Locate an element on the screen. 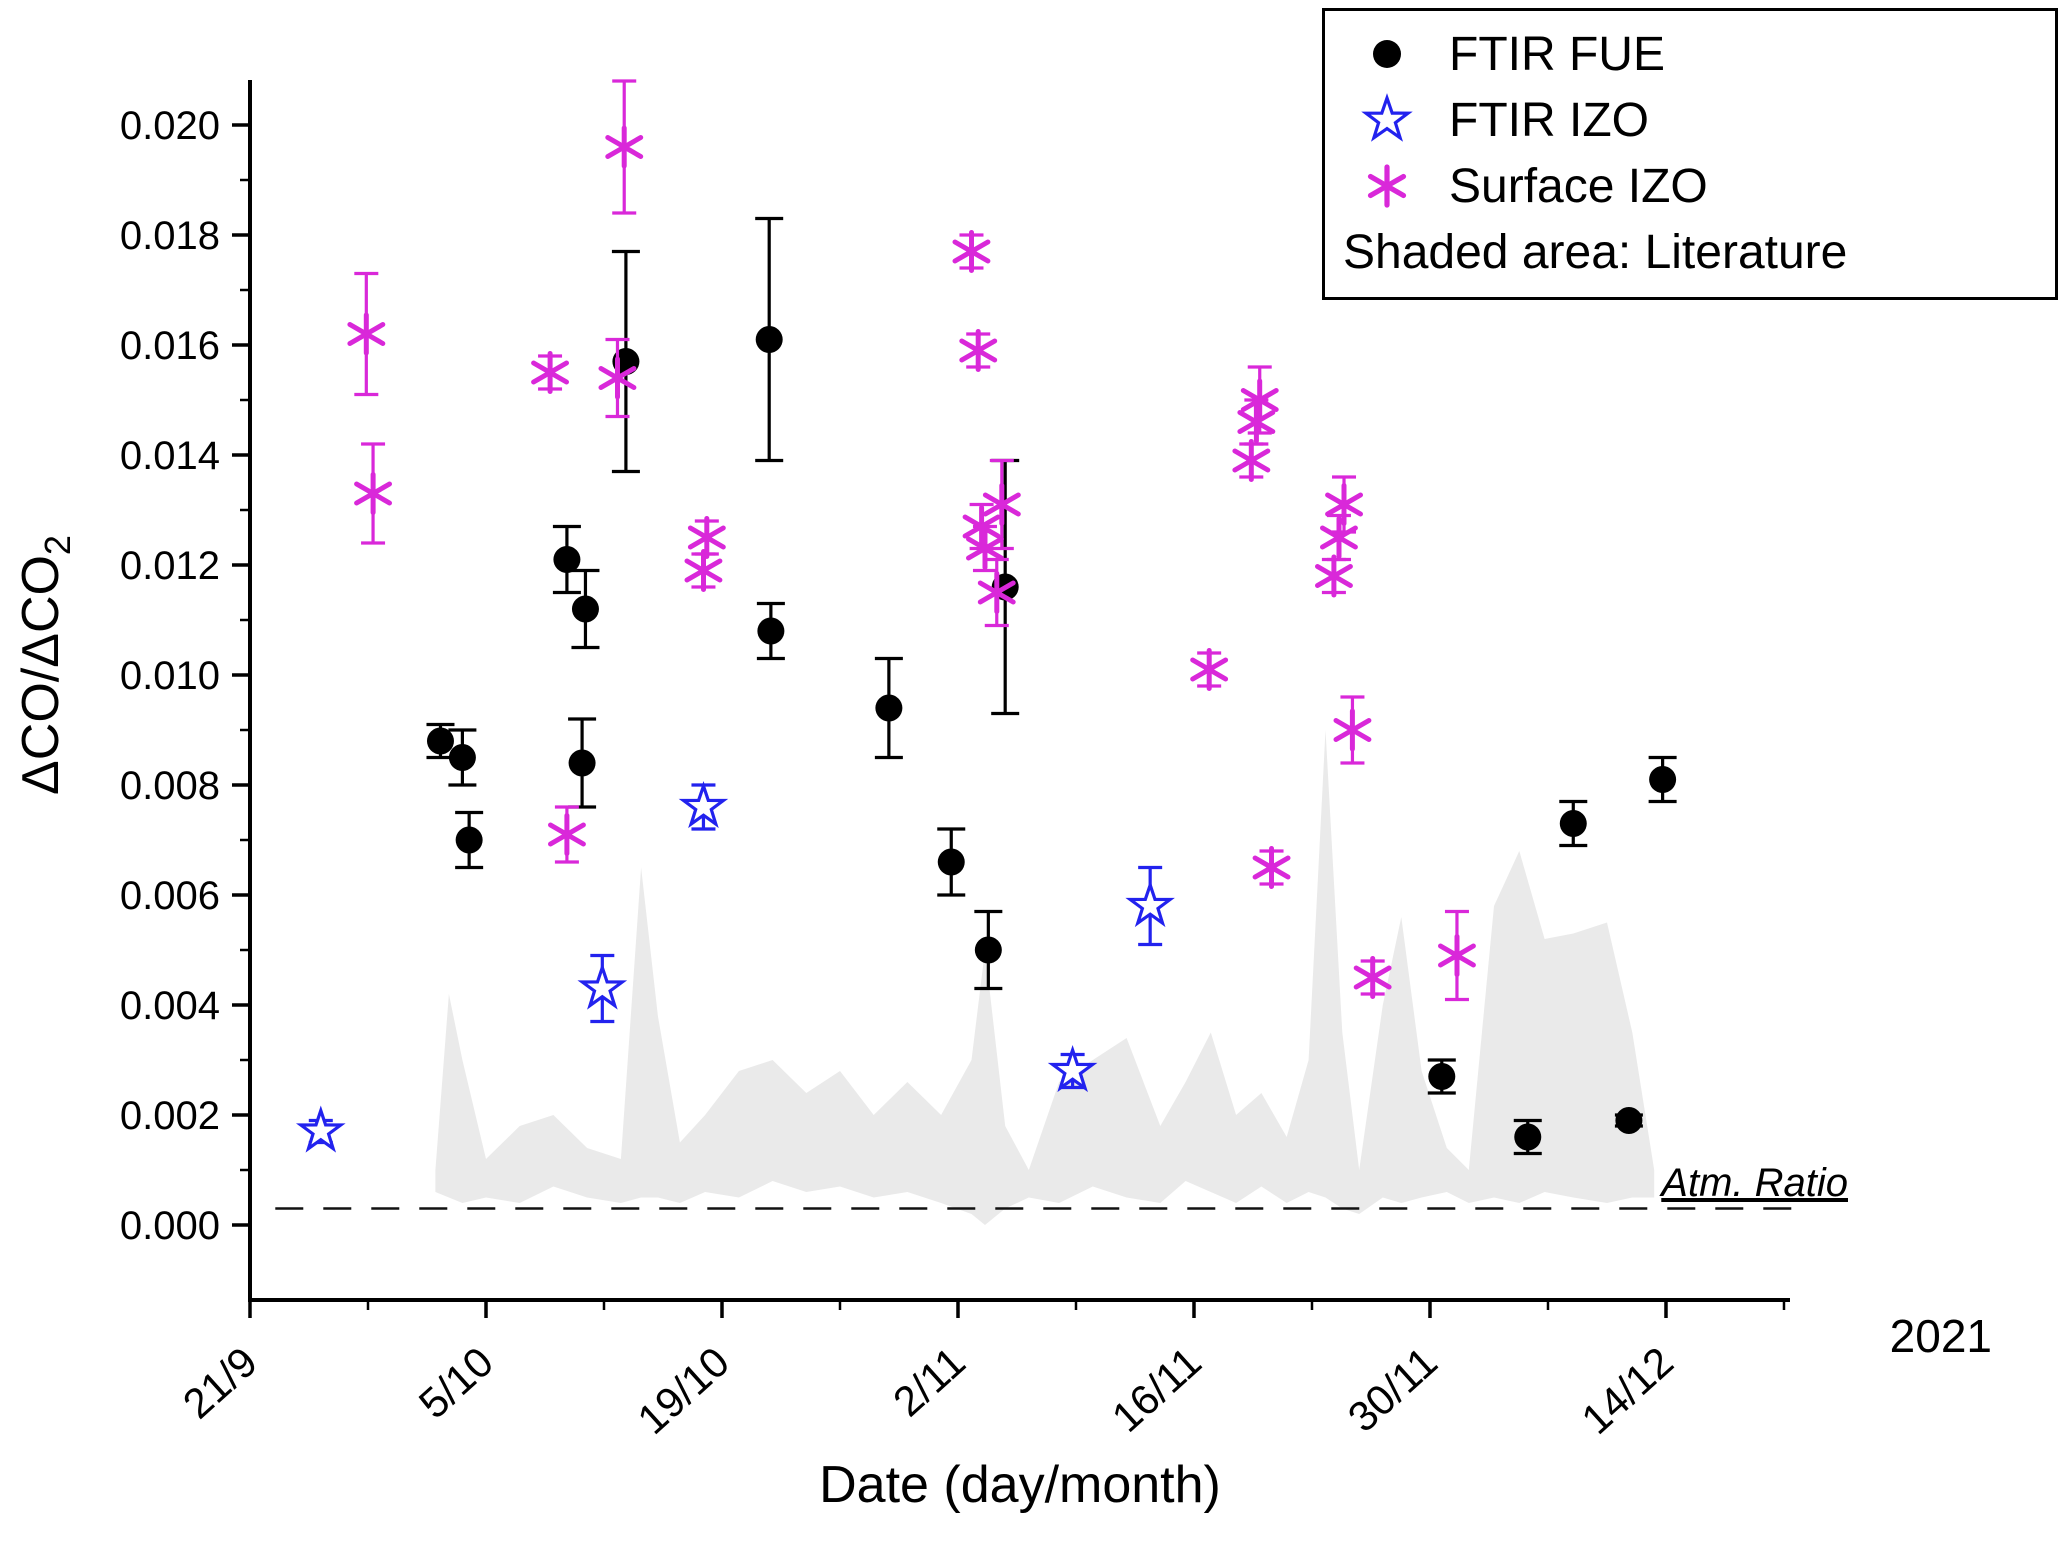 Image resolution: width=2067 pixels, height=1541 pixels. y-tick-label: 0.020 is located at coordinates (170, 126).